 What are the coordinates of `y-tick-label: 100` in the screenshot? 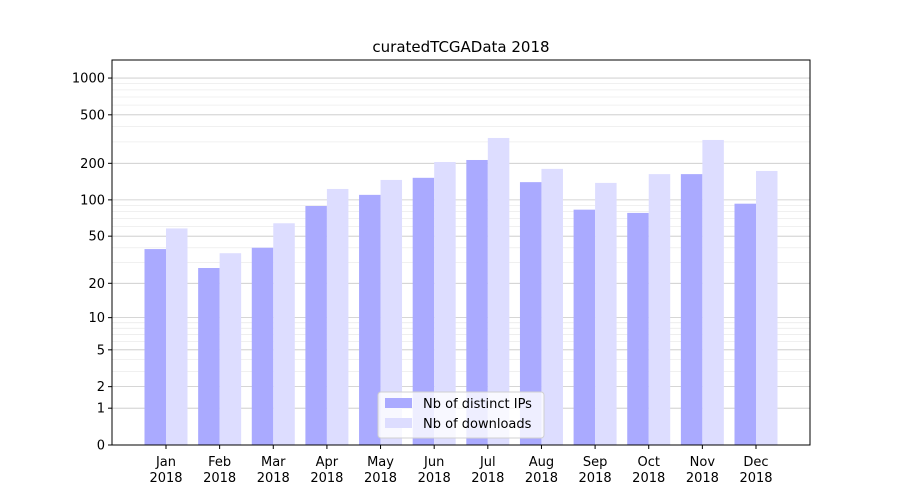 It's located at (92, 200).